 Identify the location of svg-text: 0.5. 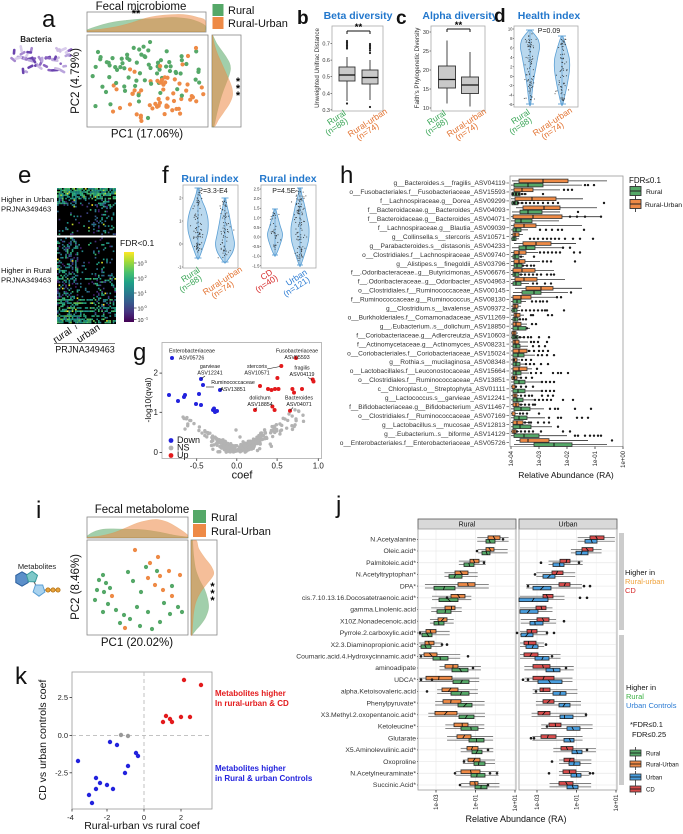
(257, 227).